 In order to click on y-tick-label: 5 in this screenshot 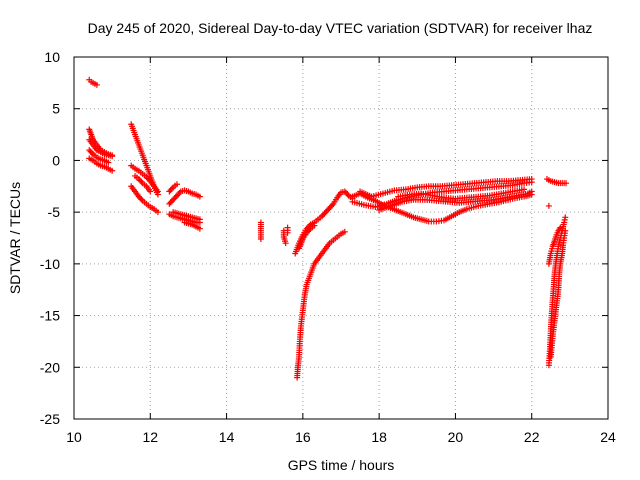, I will do `click(56, 109)`.